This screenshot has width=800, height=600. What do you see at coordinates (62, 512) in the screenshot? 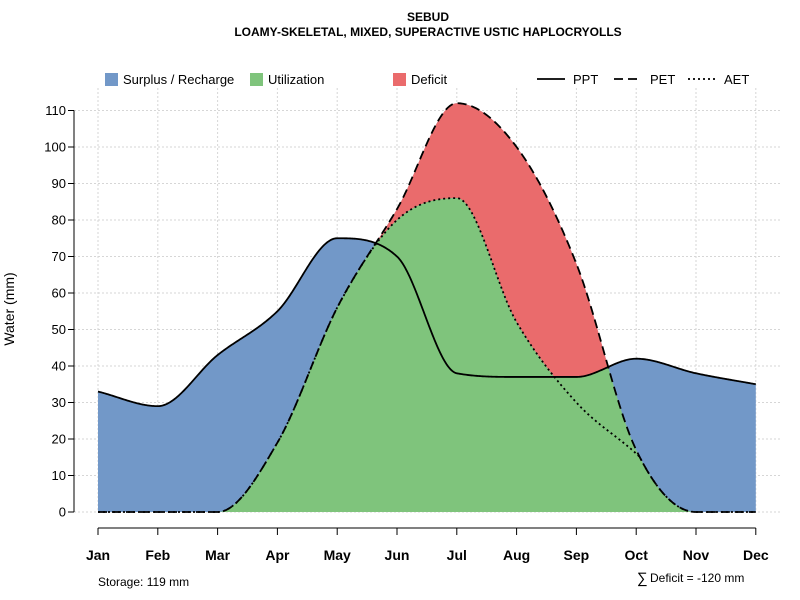
I see `y-tick-label: 0` at bounding box center [62, 512].